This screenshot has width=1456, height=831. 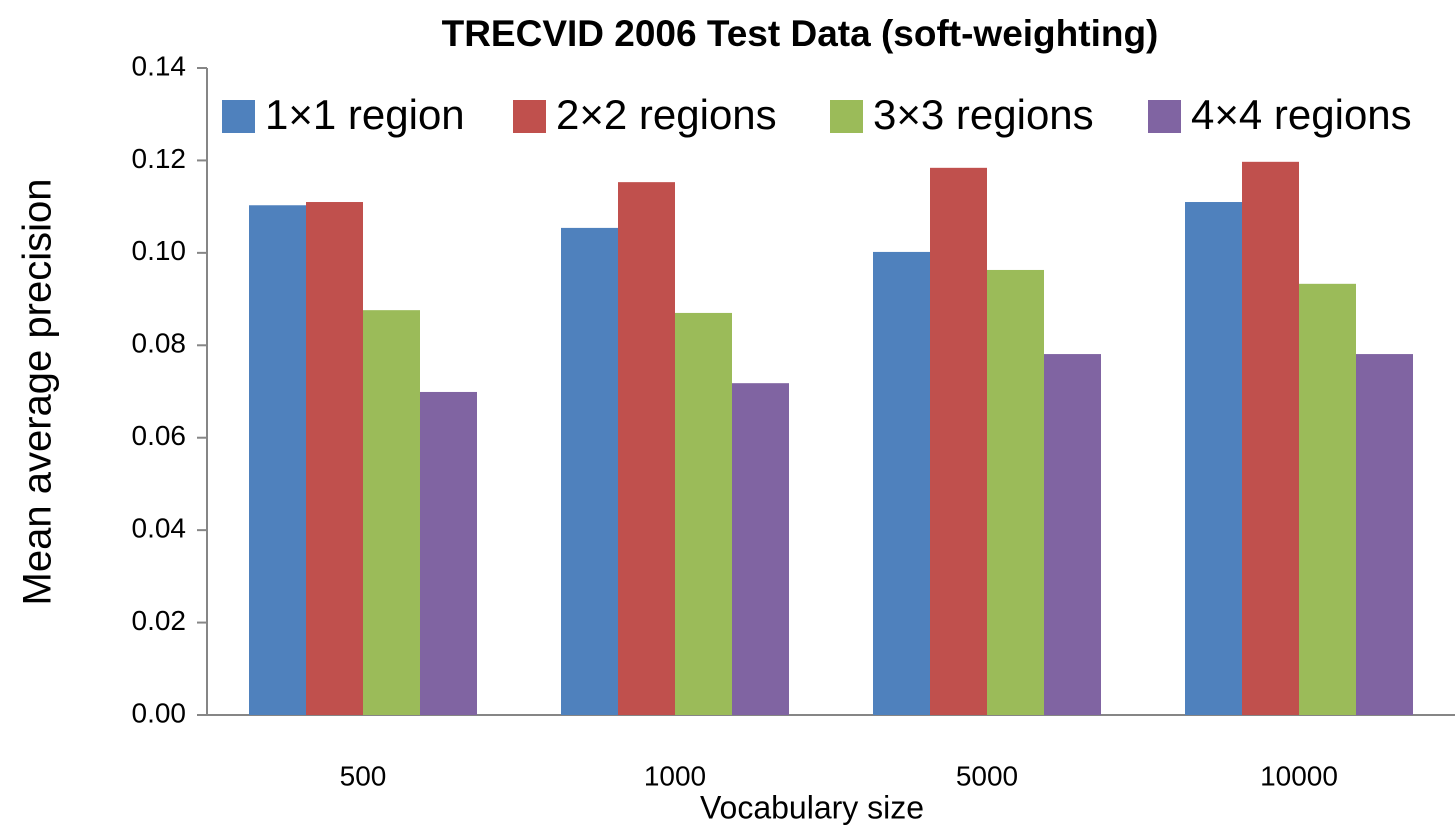 I want to click on y-tick-label: 0.02, so click(x=159, y=620).